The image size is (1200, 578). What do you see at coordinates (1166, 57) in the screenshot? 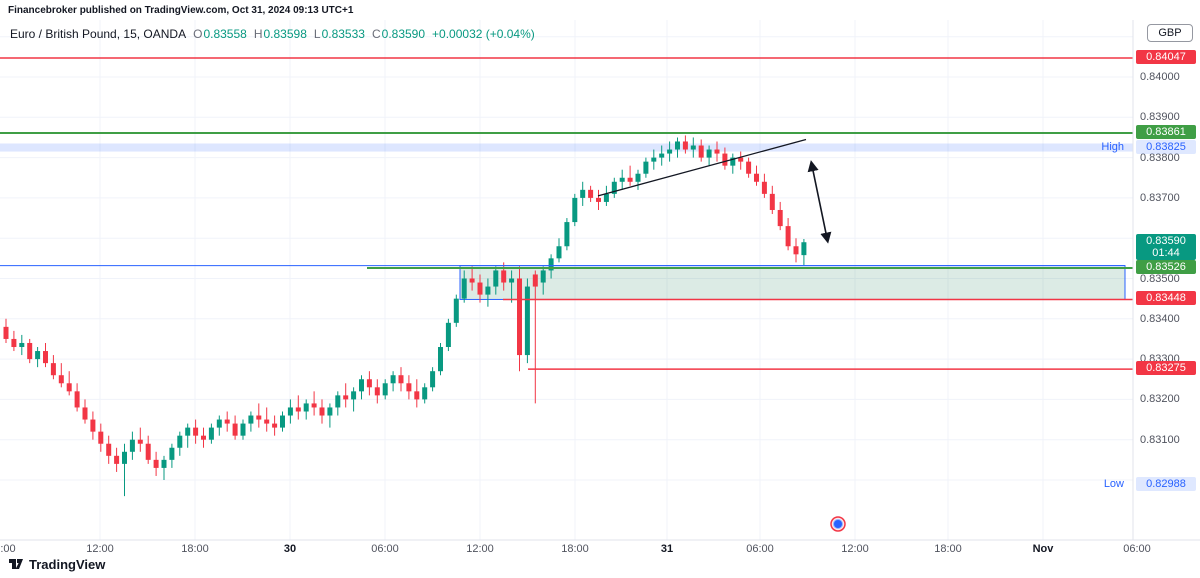
I see `price-level-pill: 0.84047` at bounding box center [1166, 57].